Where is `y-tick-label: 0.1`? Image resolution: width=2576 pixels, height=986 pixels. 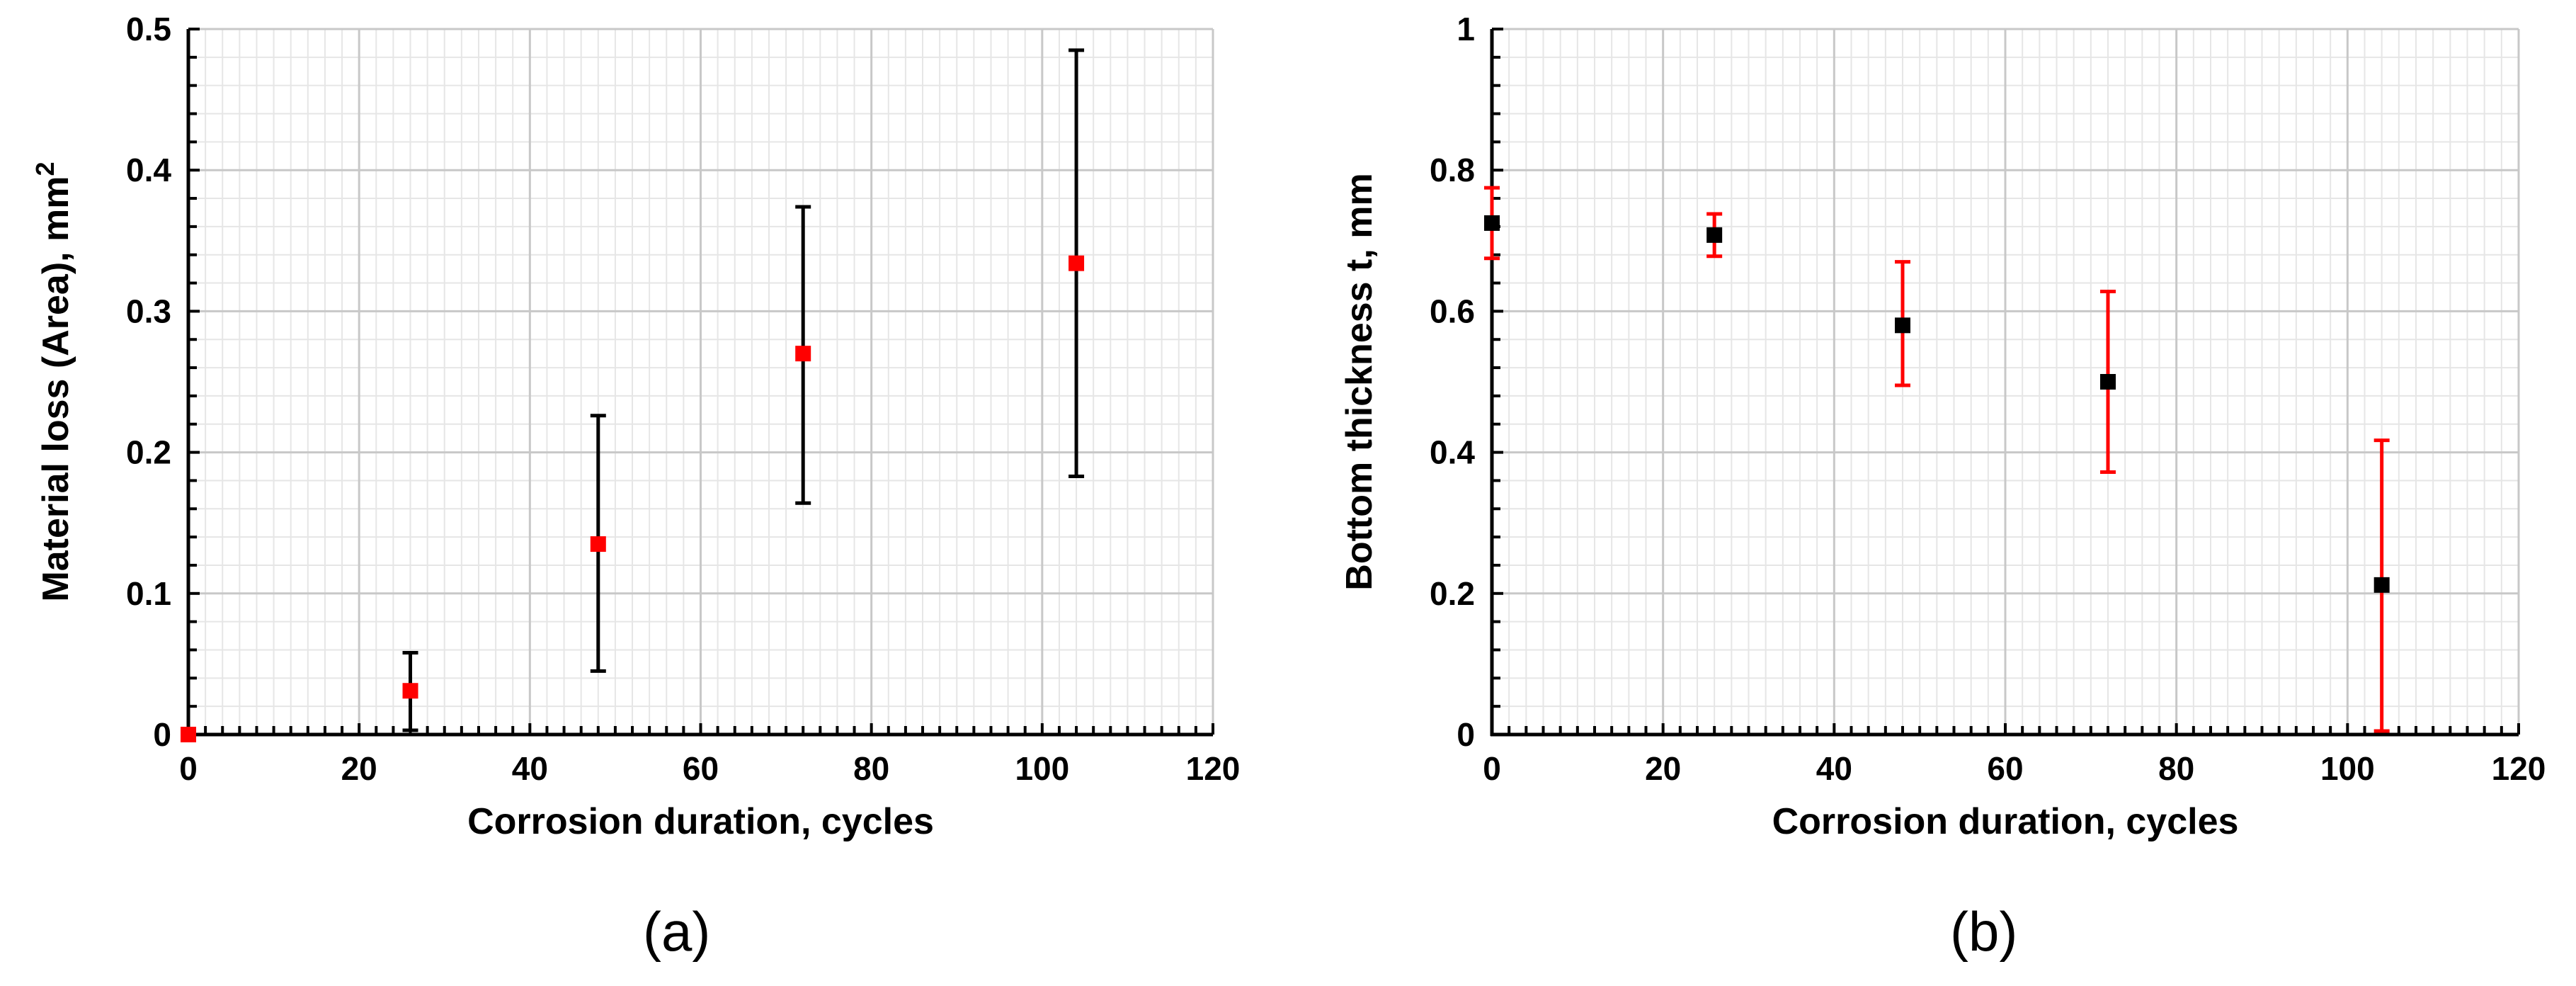 y-tick-label: 0.1 is located at coordinates (148, 594).